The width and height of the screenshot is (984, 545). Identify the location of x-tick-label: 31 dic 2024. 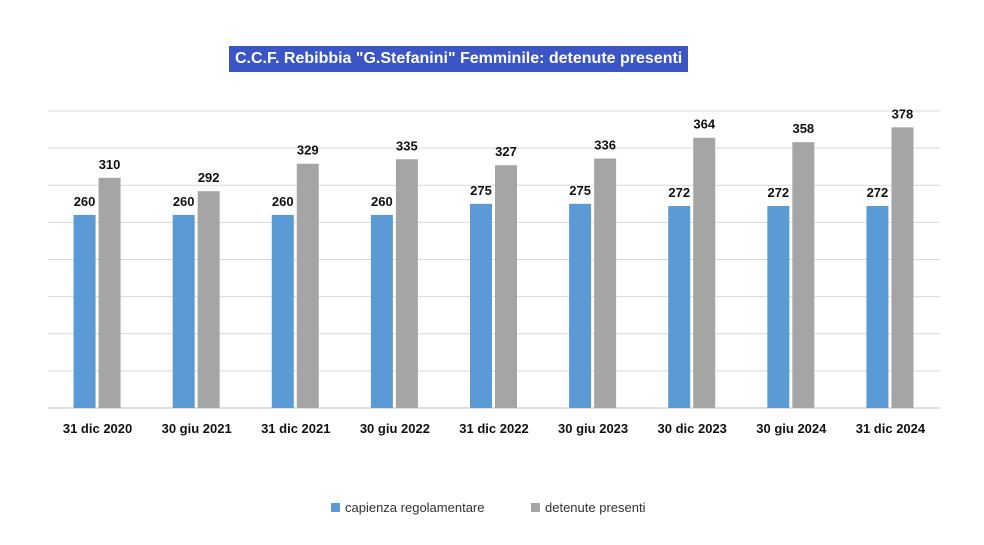
(891, 428).